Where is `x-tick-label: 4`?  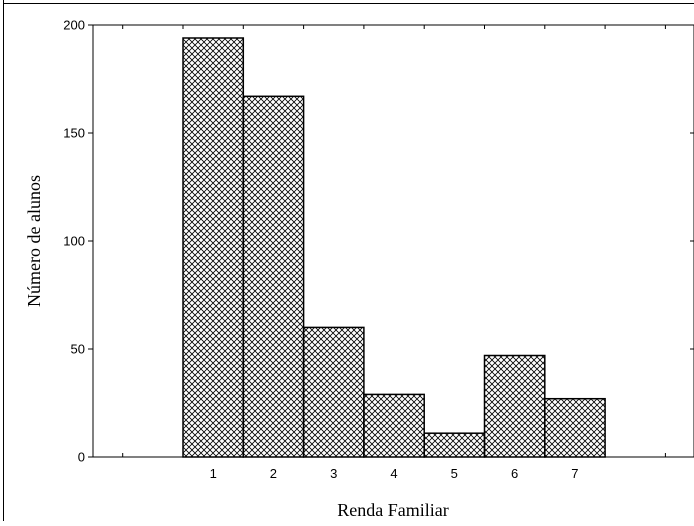 x-tick-label: 4 is located at coordinates (393, 473).